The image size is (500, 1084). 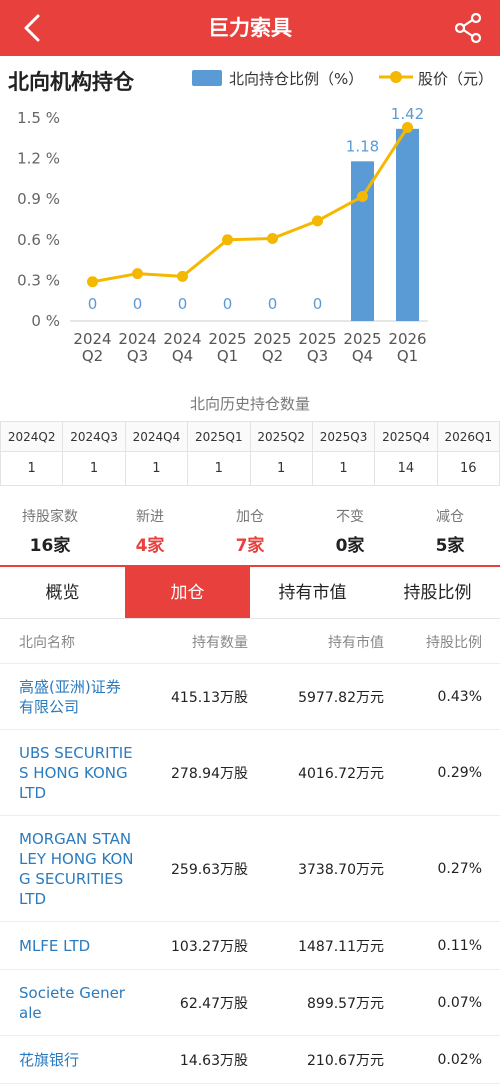 I want to click on stat-item: 不变 0家, so click(x=350, y=531).